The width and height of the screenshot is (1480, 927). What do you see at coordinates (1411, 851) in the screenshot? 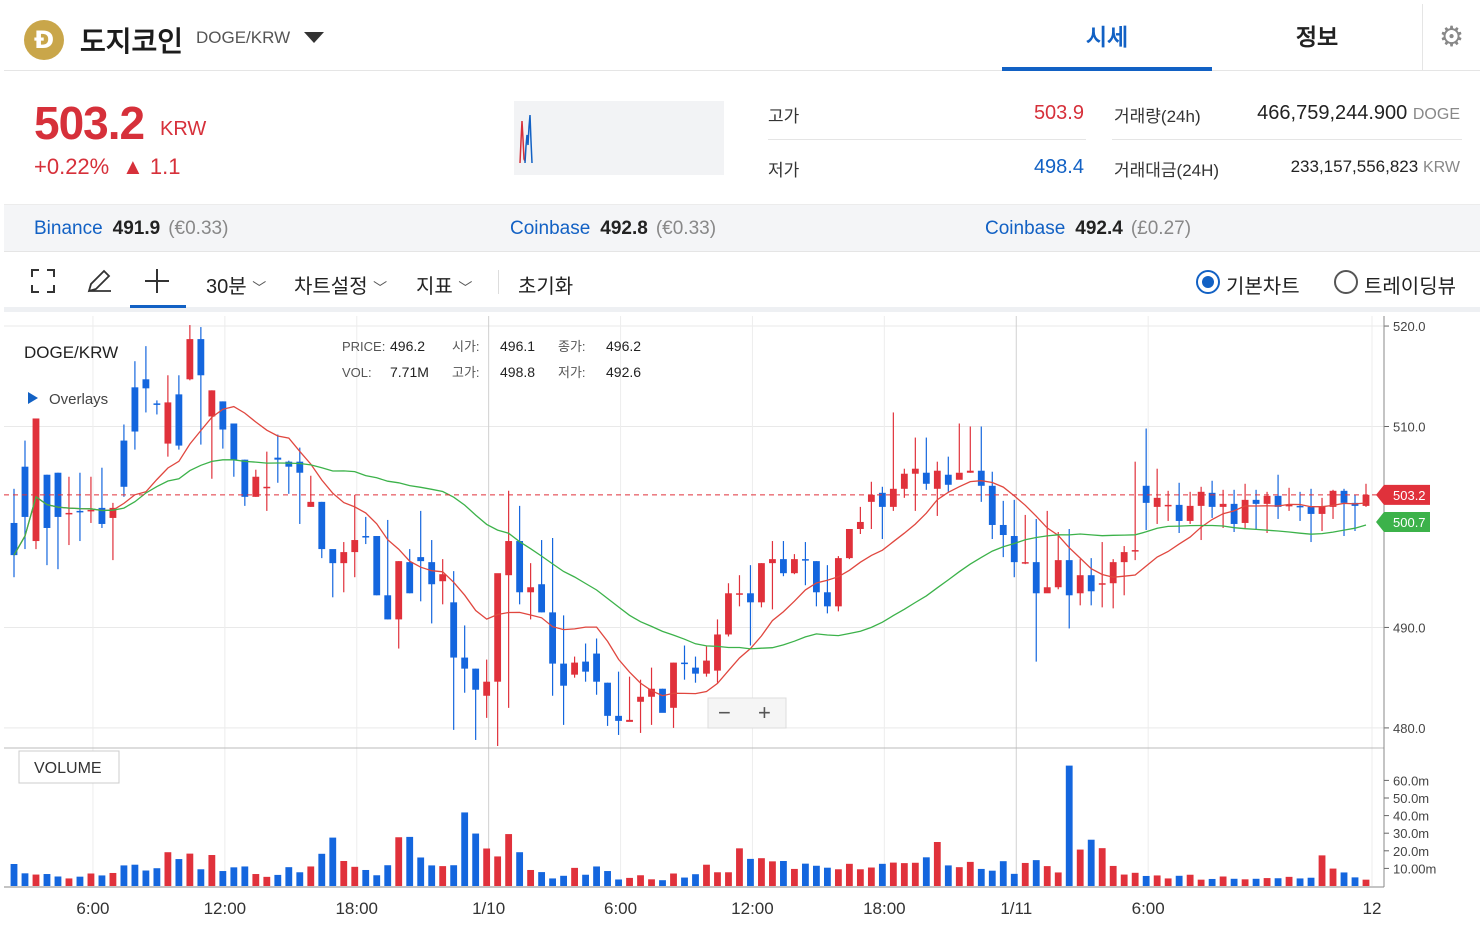
I see `volume-tick-label: 20.0m` at bounding box center [1411, 851].